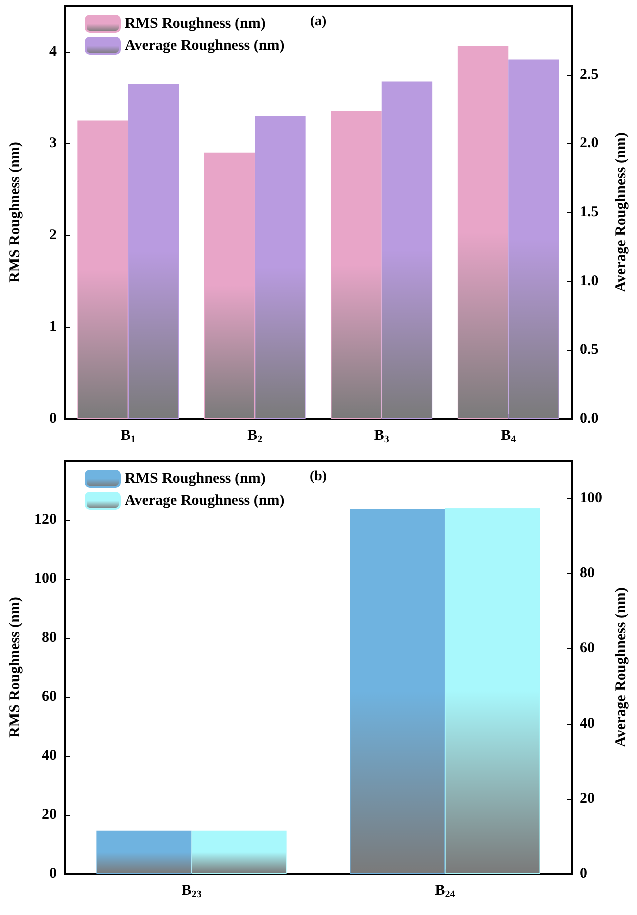 The height and width of the screenshot is (915, 637). I want to click on text: (b), so click(319, 477).